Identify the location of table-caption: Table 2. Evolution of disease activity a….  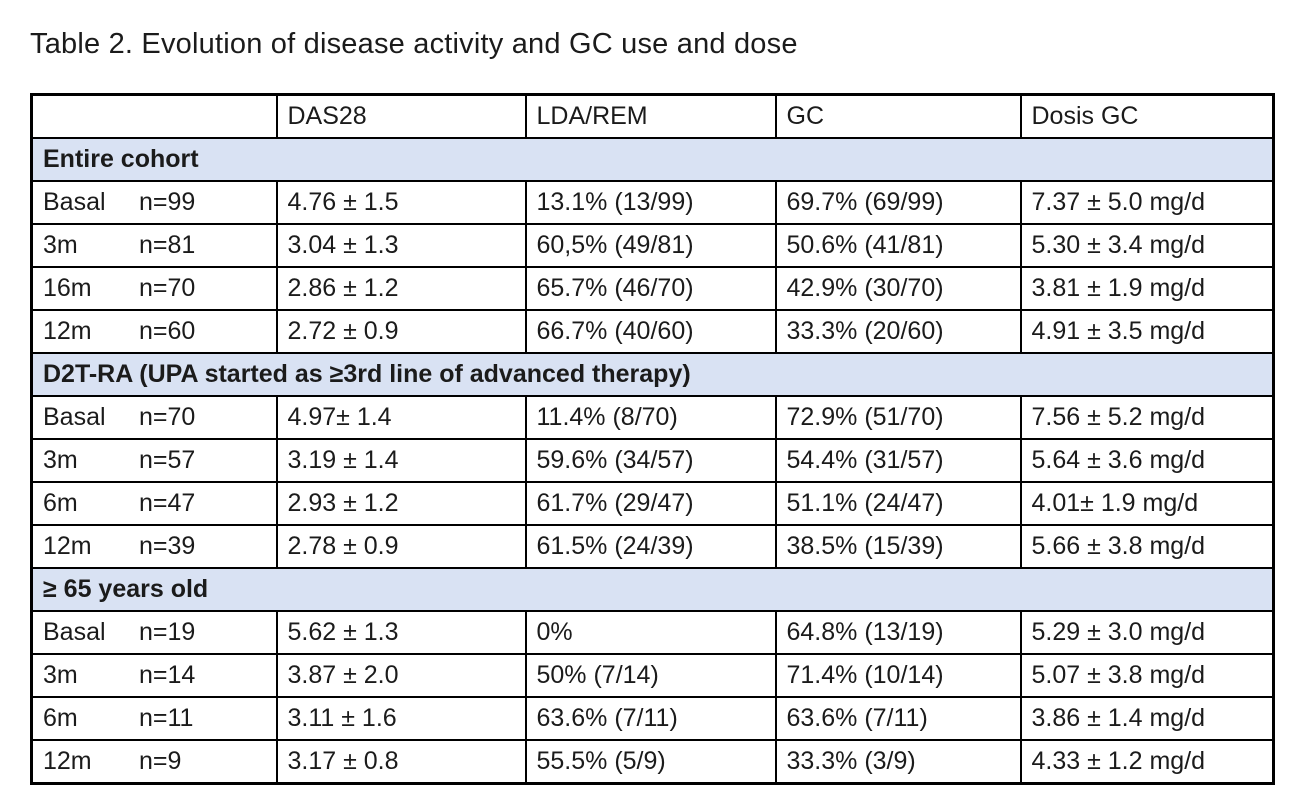
(414, 44).